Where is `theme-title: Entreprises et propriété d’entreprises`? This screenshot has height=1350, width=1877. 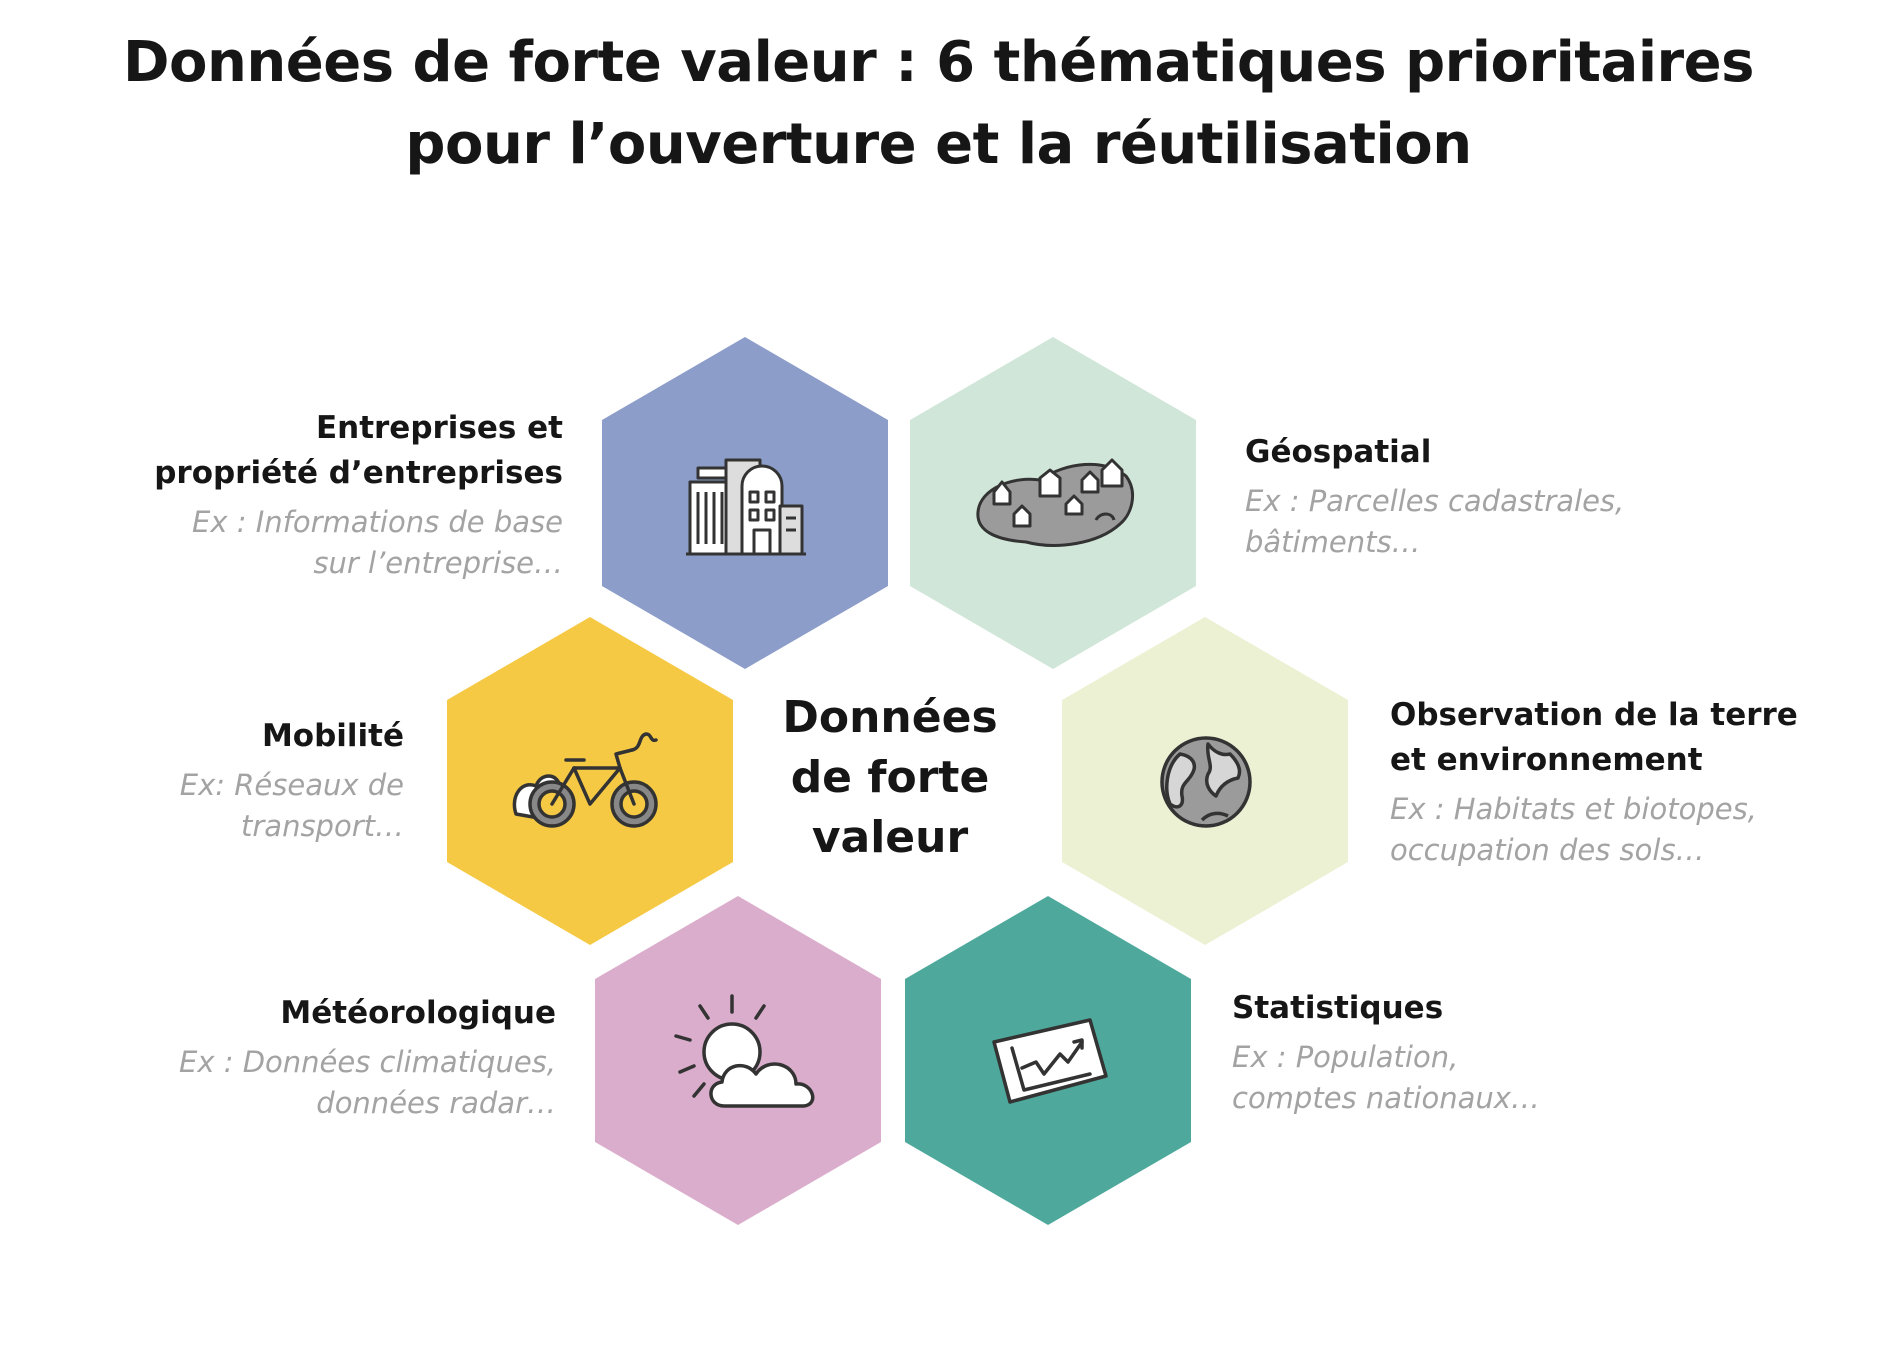
theme-title: Entreprises et propriété d’entreprises is located at coordinates (358, 450).